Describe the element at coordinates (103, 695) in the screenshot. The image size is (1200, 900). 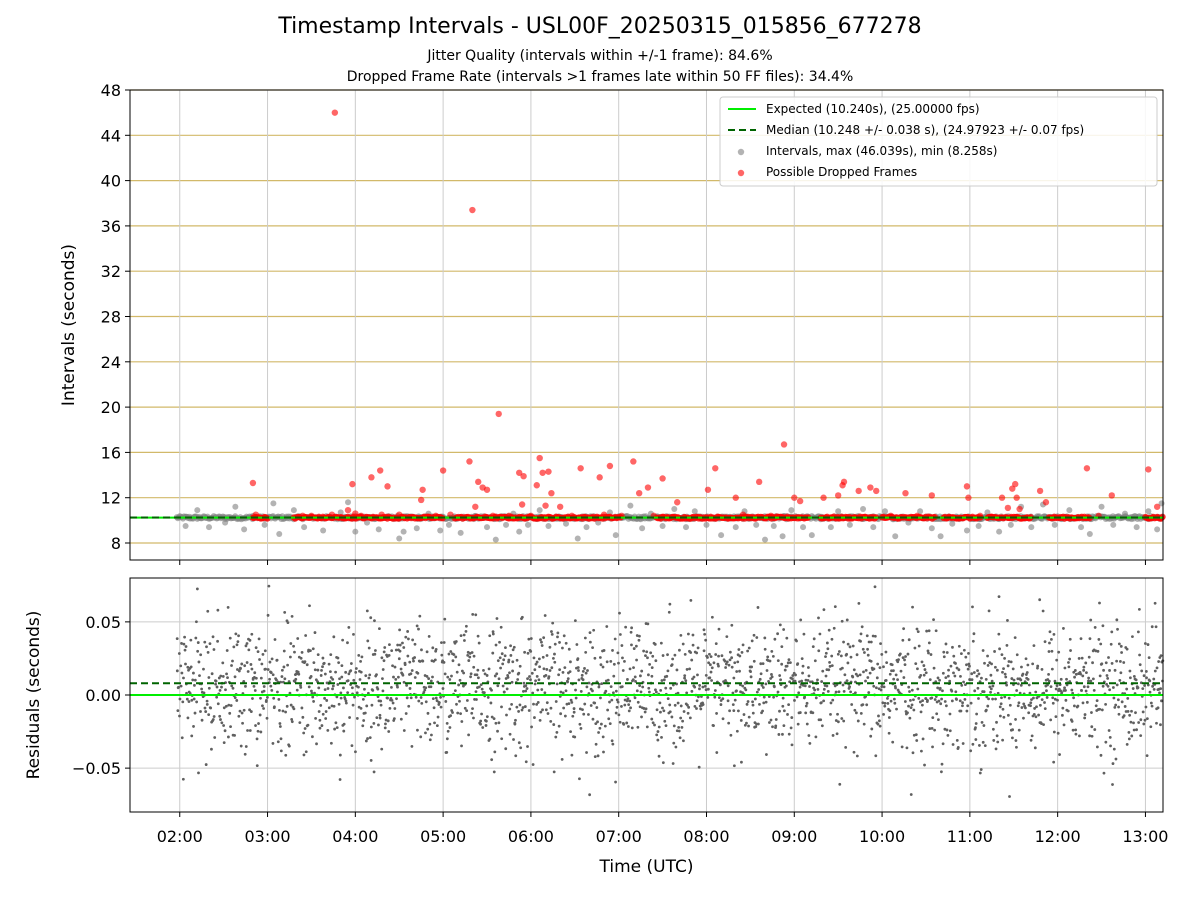
I see `y-tick-label: 0.00` at that location.